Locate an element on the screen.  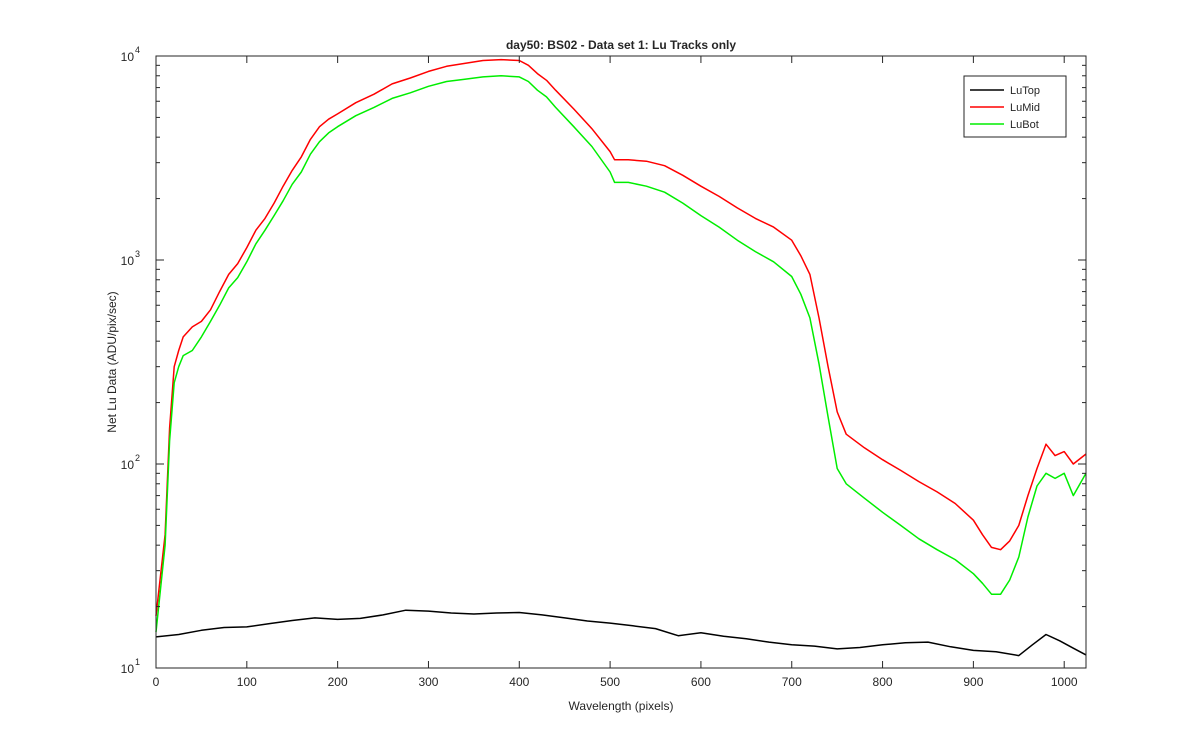
x-tick-label: 900 is located at coordinates (973, 682).